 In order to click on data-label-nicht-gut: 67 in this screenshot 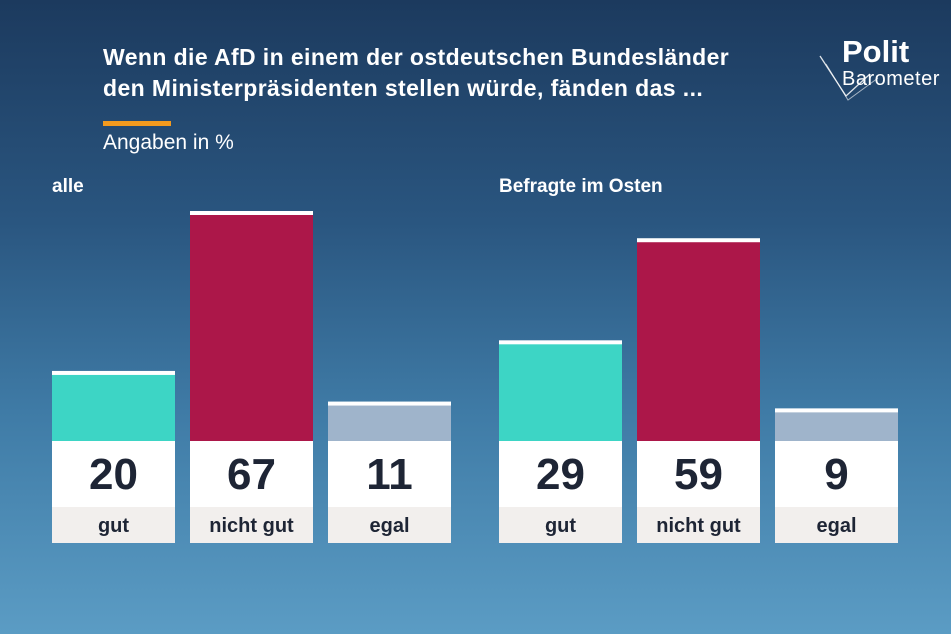, I will do `click(251, 474)`.